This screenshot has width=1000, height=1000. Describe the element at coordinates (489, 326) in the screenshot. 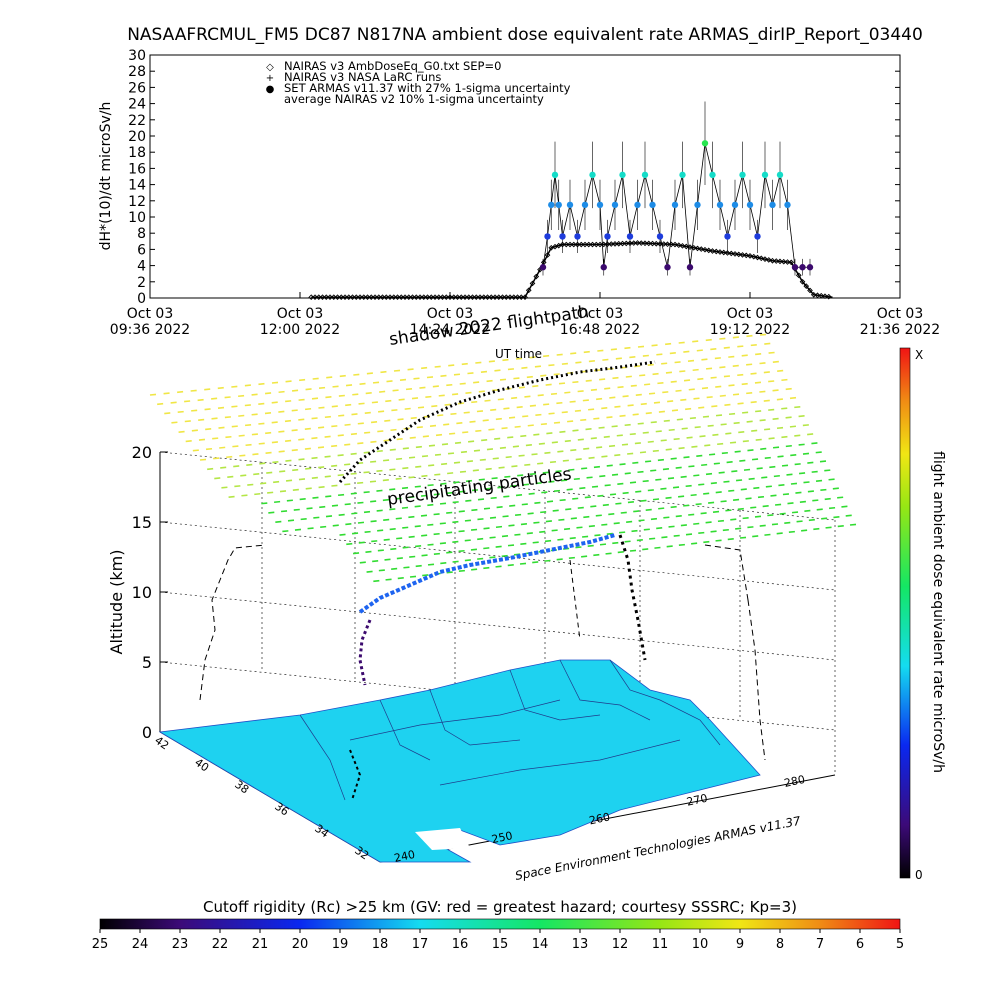

I see `flightpath-label: shadow 2022 flightpath` at that location.